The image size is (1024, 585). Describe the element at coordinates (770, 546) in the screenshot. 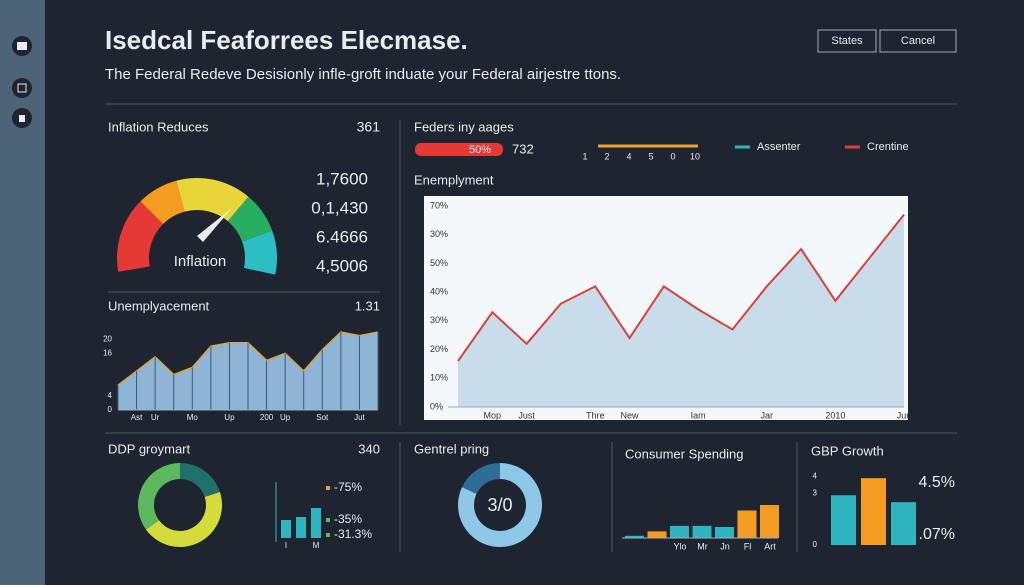

I see `x-tick-label: Art` at that location.